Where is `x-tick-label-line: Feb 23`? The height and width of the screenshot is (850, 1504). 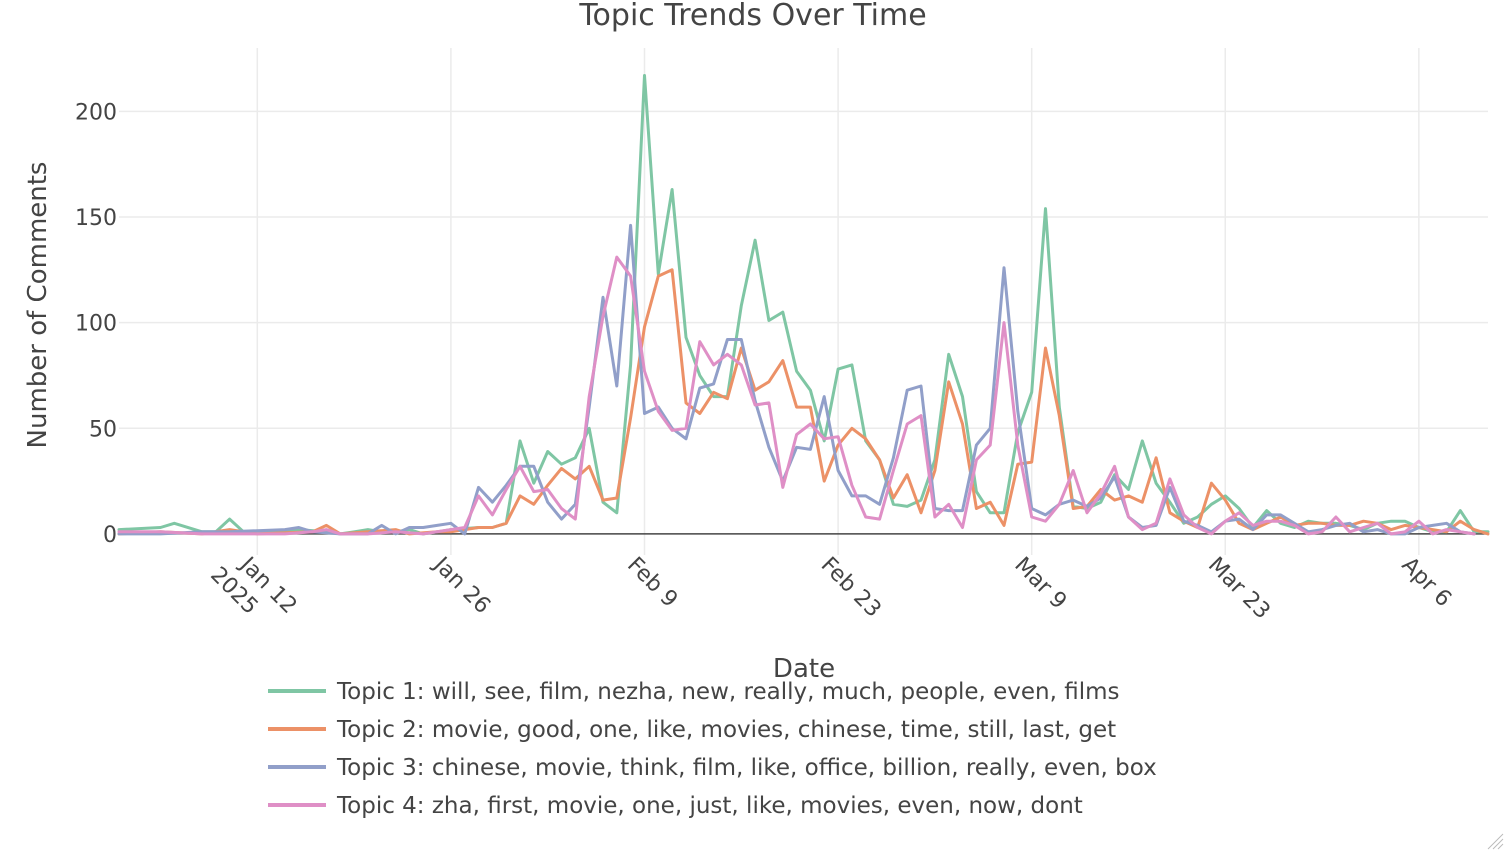 x-tick-label-line: Feb 23 is located at coordinates (851, 588).